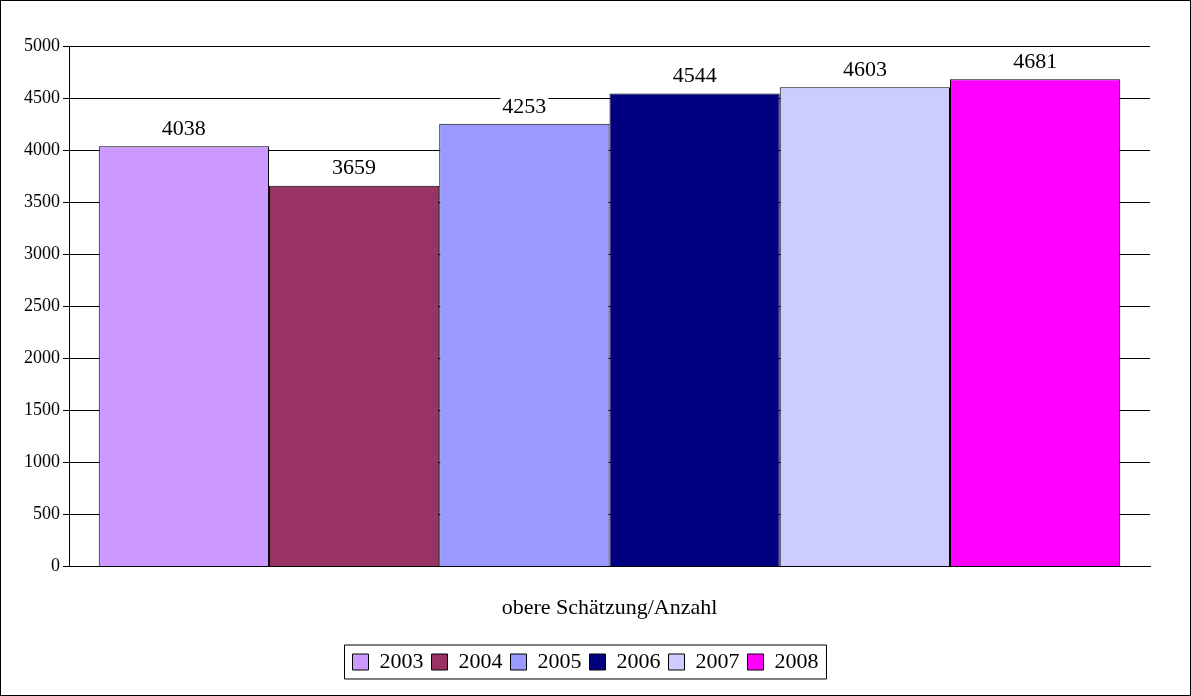  What do you see at coordinates (638, 660) in the screenshot?
I see `legend-label: 2006` at bounding box center [638, 660].